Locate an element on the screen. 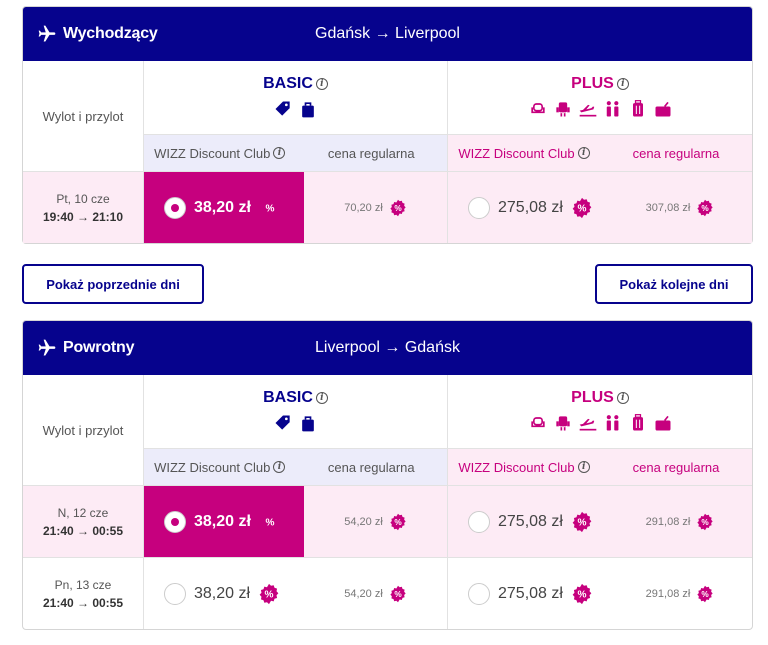 This screenshot has height=645, width=768. plus-club-price: 275,08 zł is located at coordinates (530, 207).